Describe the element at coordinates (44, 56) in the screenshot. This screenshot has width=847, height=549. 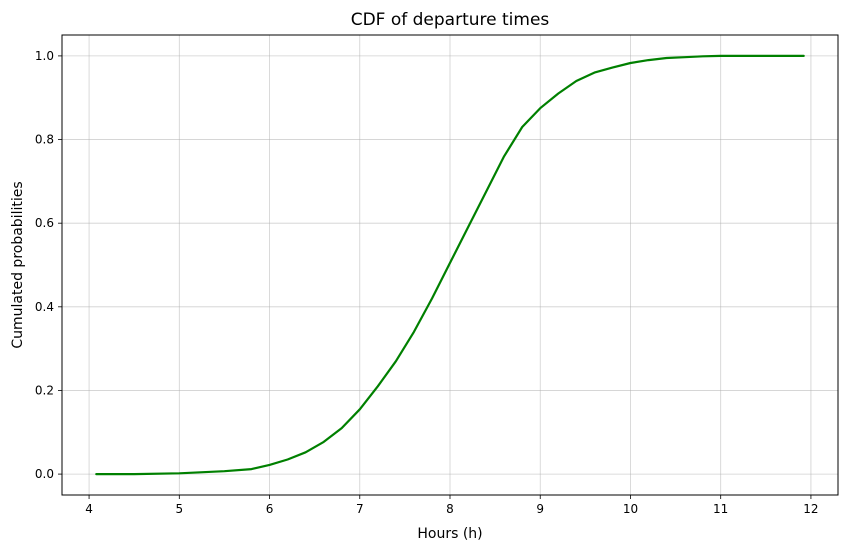
I see `y-tick-label: 1.0` at that location.